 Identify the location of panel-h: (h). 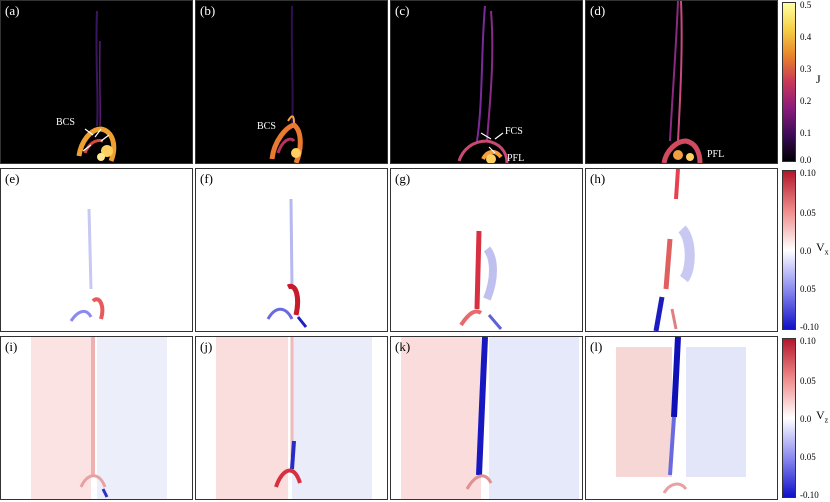
(681, 250).